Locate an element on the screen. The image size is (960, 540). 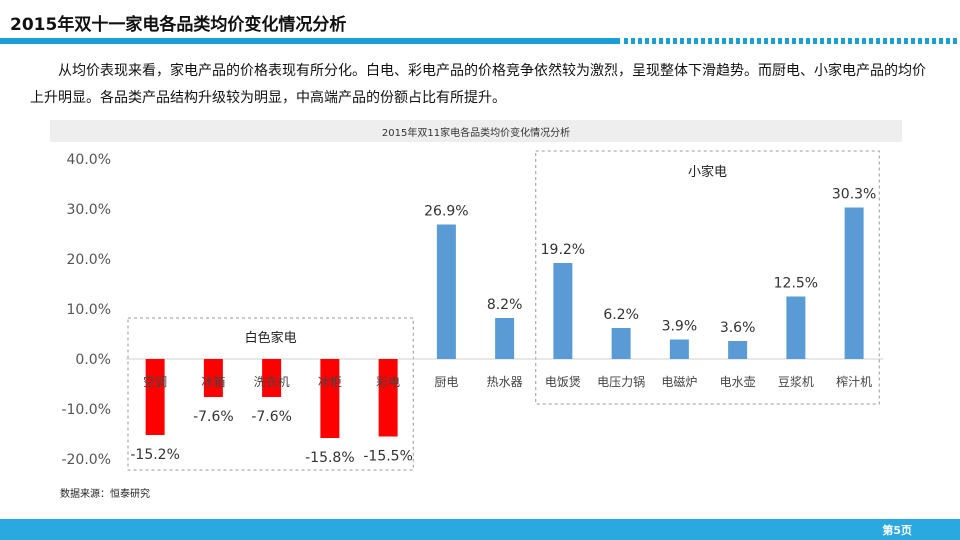
x-tick-label: 电饭煲 is located at coordinates (563, 381).